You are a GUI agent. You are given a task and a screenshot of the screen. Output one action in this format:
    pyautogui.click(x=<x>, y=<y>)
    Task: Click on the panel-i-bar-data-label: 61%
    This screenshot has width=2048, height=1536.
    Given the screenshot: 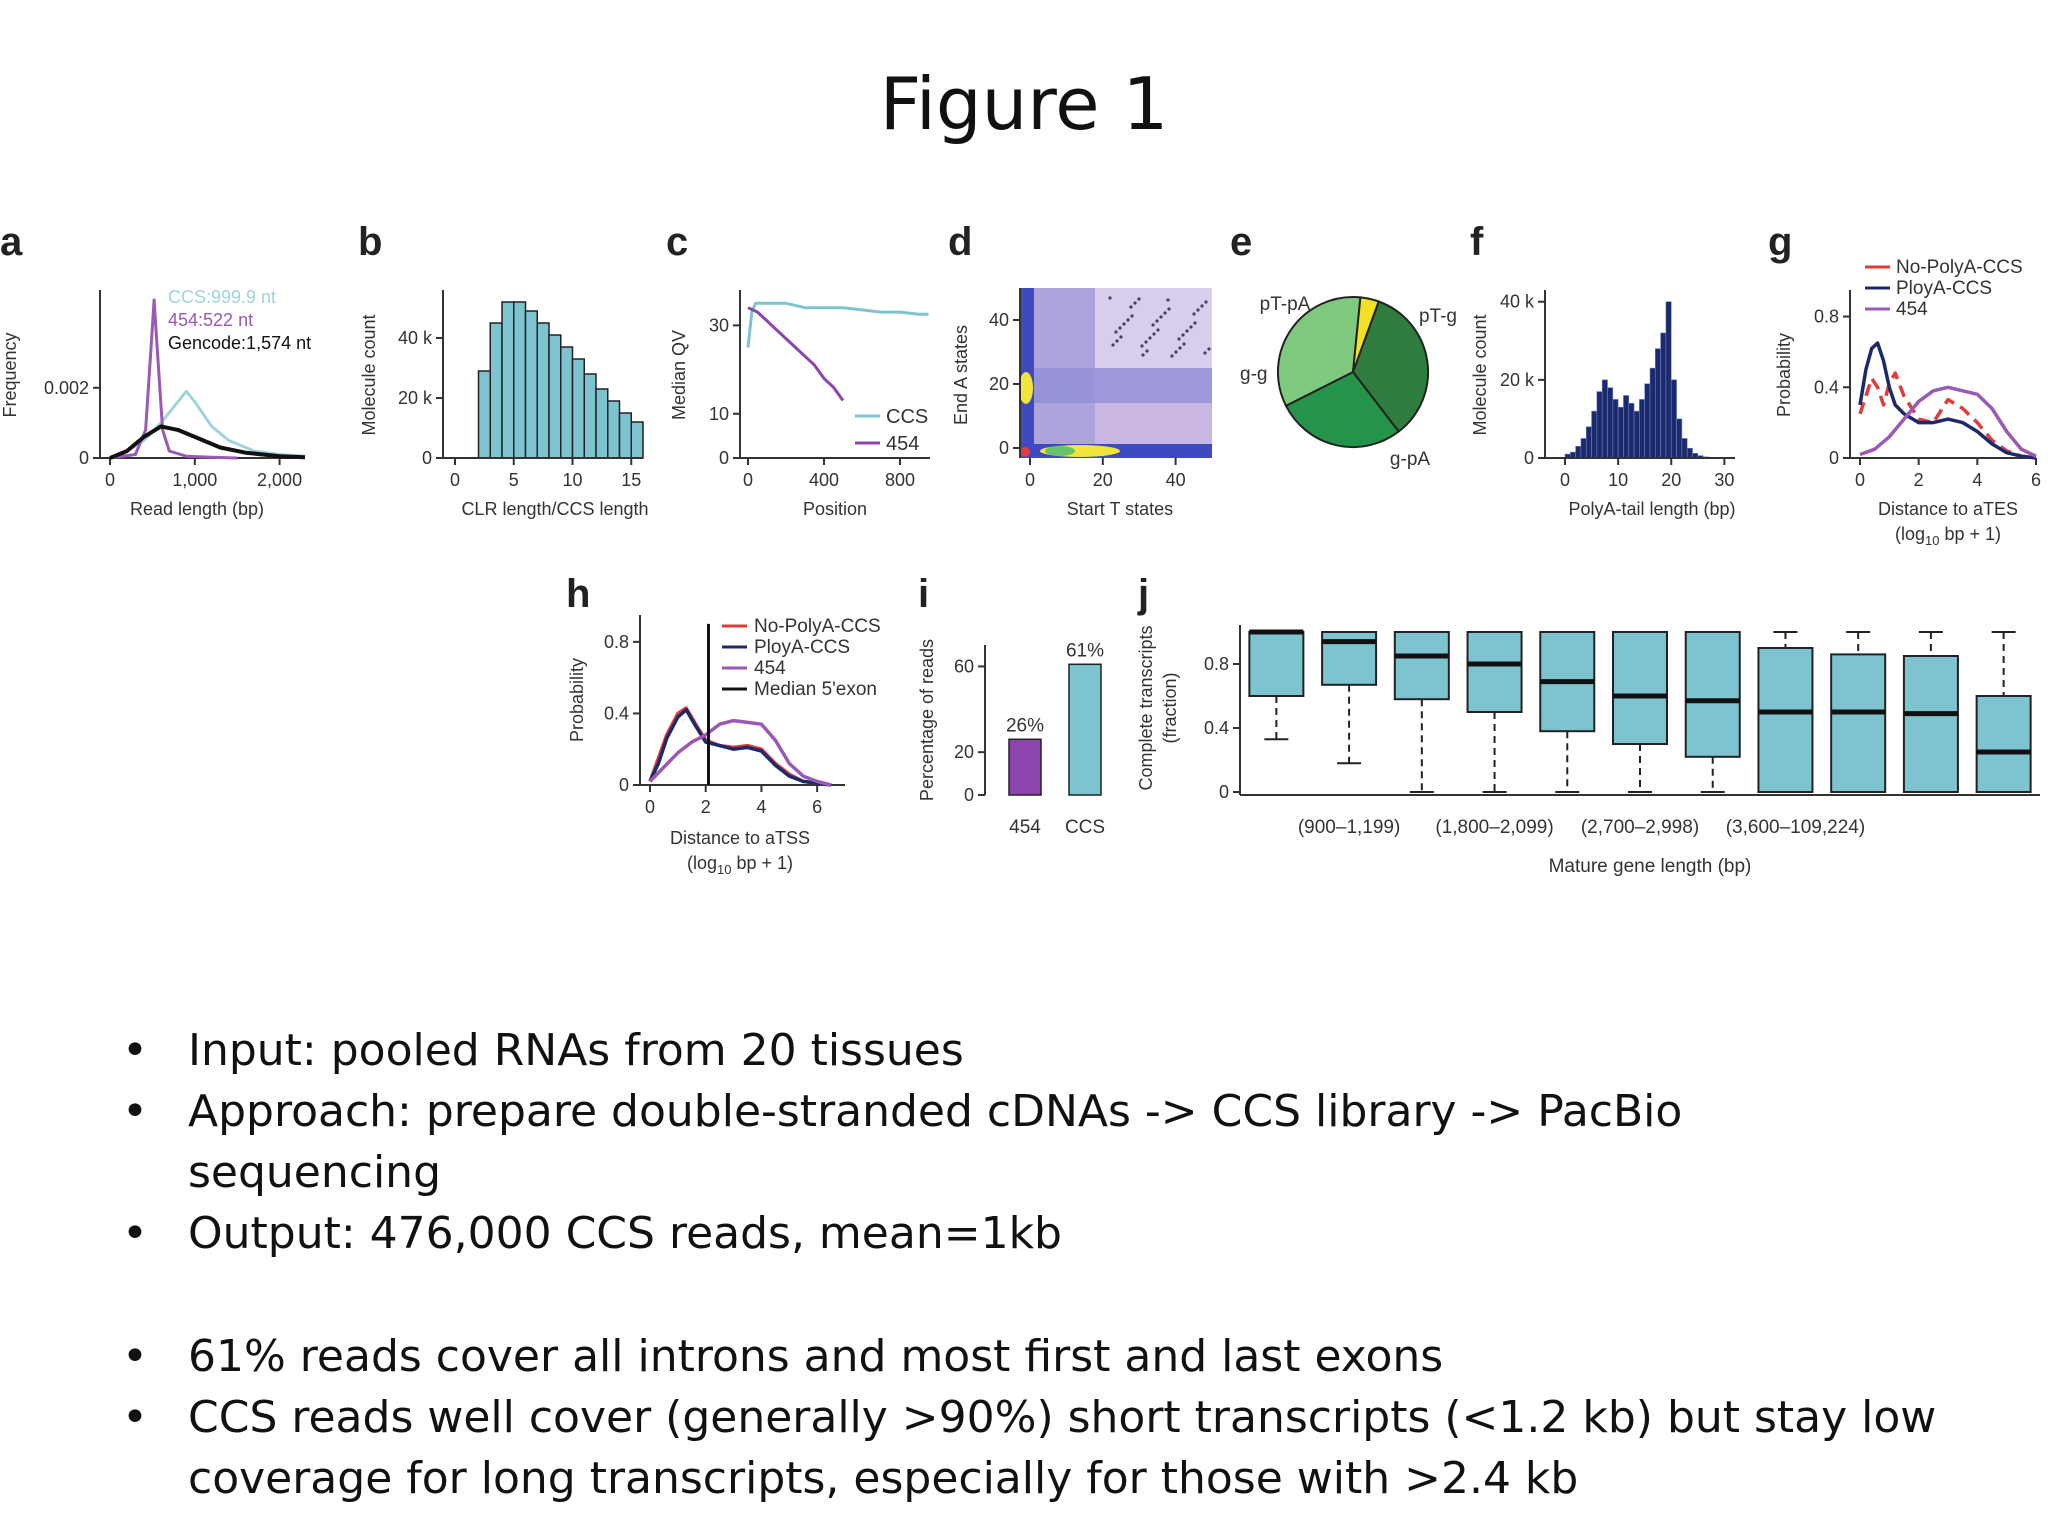 What is the action you would take?
    pyautogui.click(x=1085, y=650)
    